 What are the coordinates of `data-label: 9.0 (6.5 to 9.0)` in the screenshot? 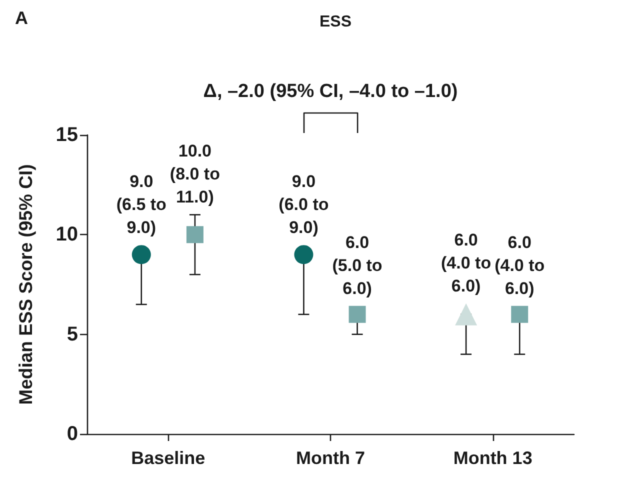 It's located at (141, 205).